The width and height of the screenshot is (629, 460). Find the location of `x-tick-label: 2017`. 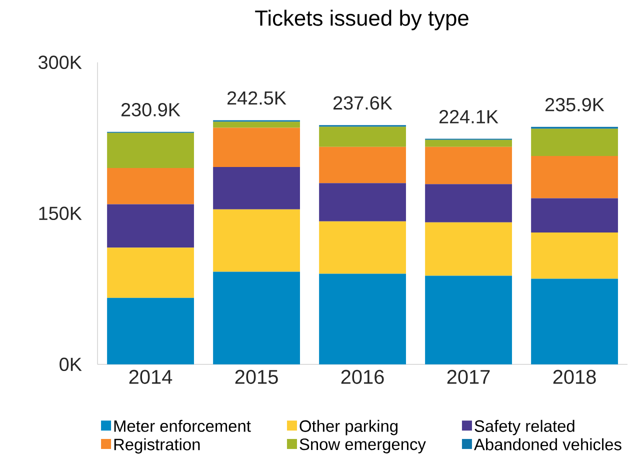

x-tick-label: 2017 is located at coordinates (468, 377).